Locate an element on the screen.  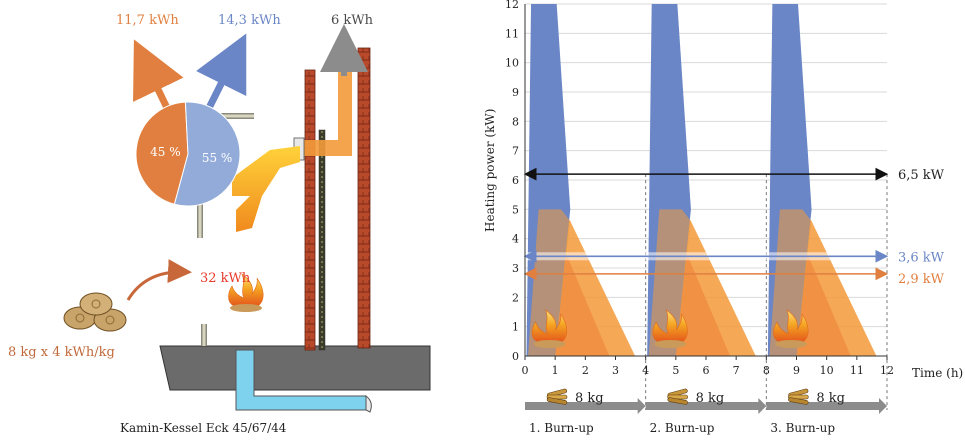
y-tick-label: 9 is located at coordinates (515, 92).